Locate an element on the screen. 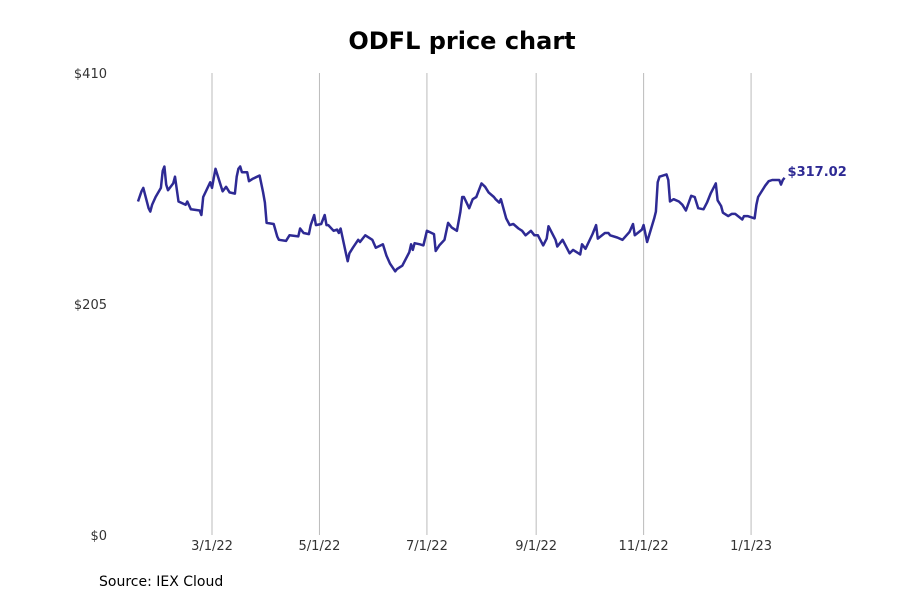  x-tick-label: 5/1/22 is located at coordinates (320, 546).